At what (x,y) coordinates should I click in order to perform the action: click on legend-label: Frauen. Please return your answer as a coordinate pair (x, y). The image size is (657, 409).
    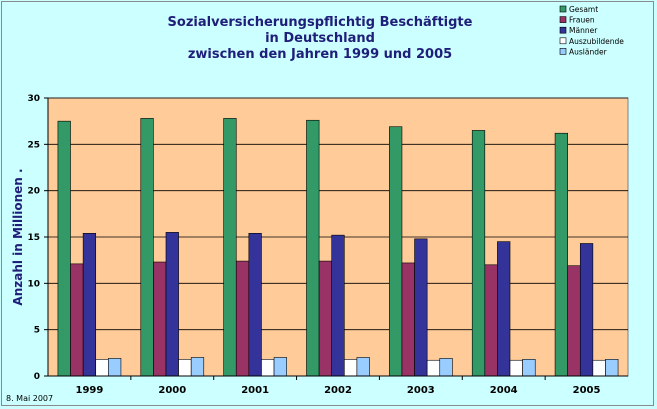
    Looking at the image, I should click on (582, 20).